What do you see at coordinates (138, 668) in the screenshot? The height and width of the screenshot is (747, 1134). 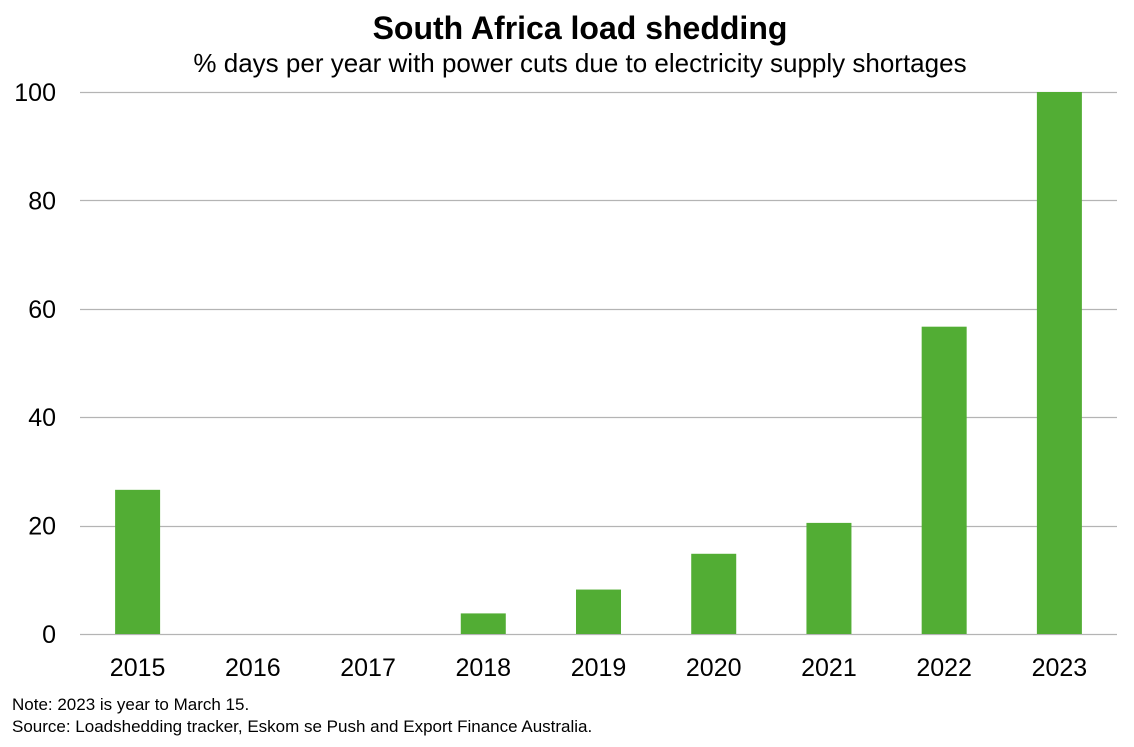 I see `x-tick-label-2015: 2015` at bounding box center [138, 668].